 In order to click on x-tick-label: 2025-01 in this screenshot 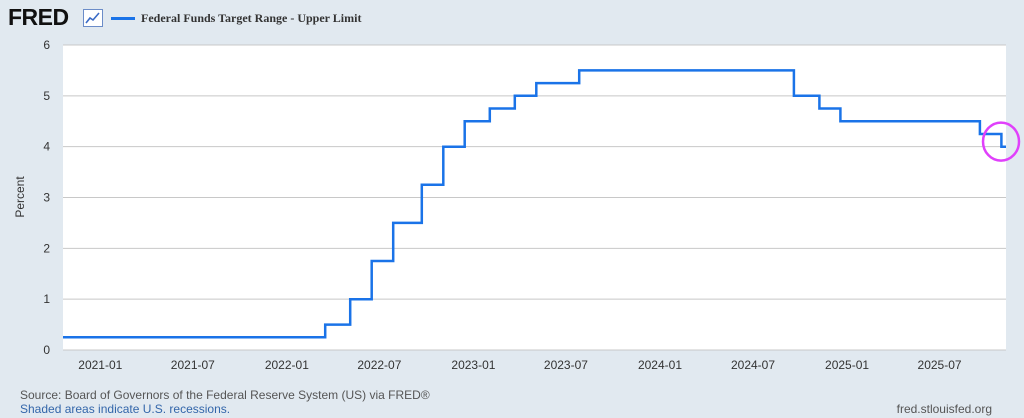, I will do `click(847, 365)`.